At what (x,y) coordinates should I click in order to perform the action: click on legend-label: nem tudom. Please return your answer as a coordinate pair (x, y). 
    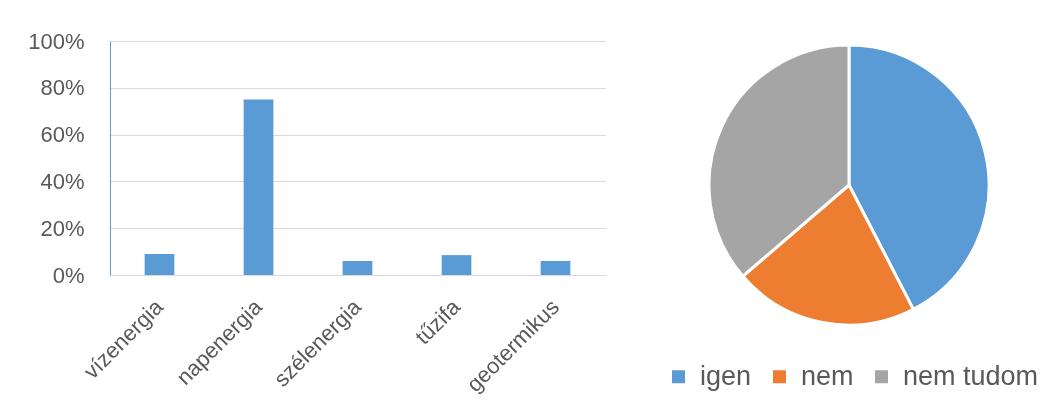
    Looking at the image, I should click on (971, 375).